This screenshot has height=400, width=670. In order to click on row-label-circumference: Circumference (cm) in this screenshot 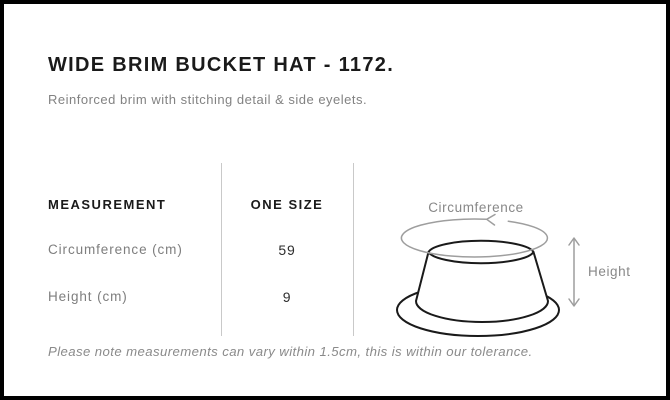, I will do `click(115, 249)`.